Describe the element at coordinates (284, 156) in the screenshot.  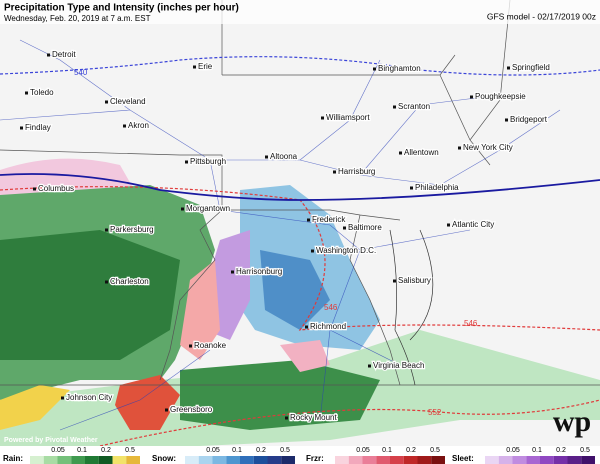
I see `city-label: Altoona` at that location.